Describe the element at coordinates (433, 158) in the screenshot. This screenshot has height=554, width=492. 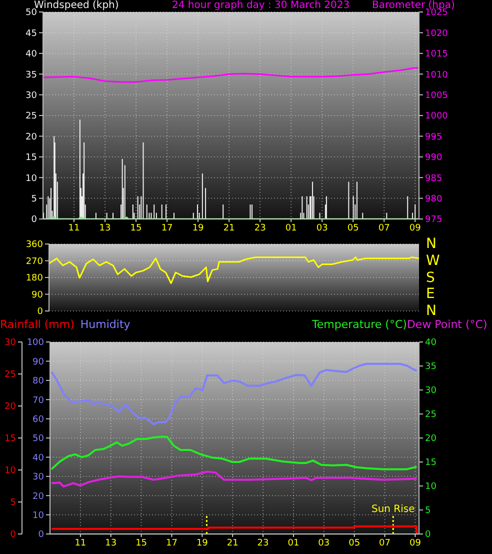
I see `y2-tick-label: 990` at that location.